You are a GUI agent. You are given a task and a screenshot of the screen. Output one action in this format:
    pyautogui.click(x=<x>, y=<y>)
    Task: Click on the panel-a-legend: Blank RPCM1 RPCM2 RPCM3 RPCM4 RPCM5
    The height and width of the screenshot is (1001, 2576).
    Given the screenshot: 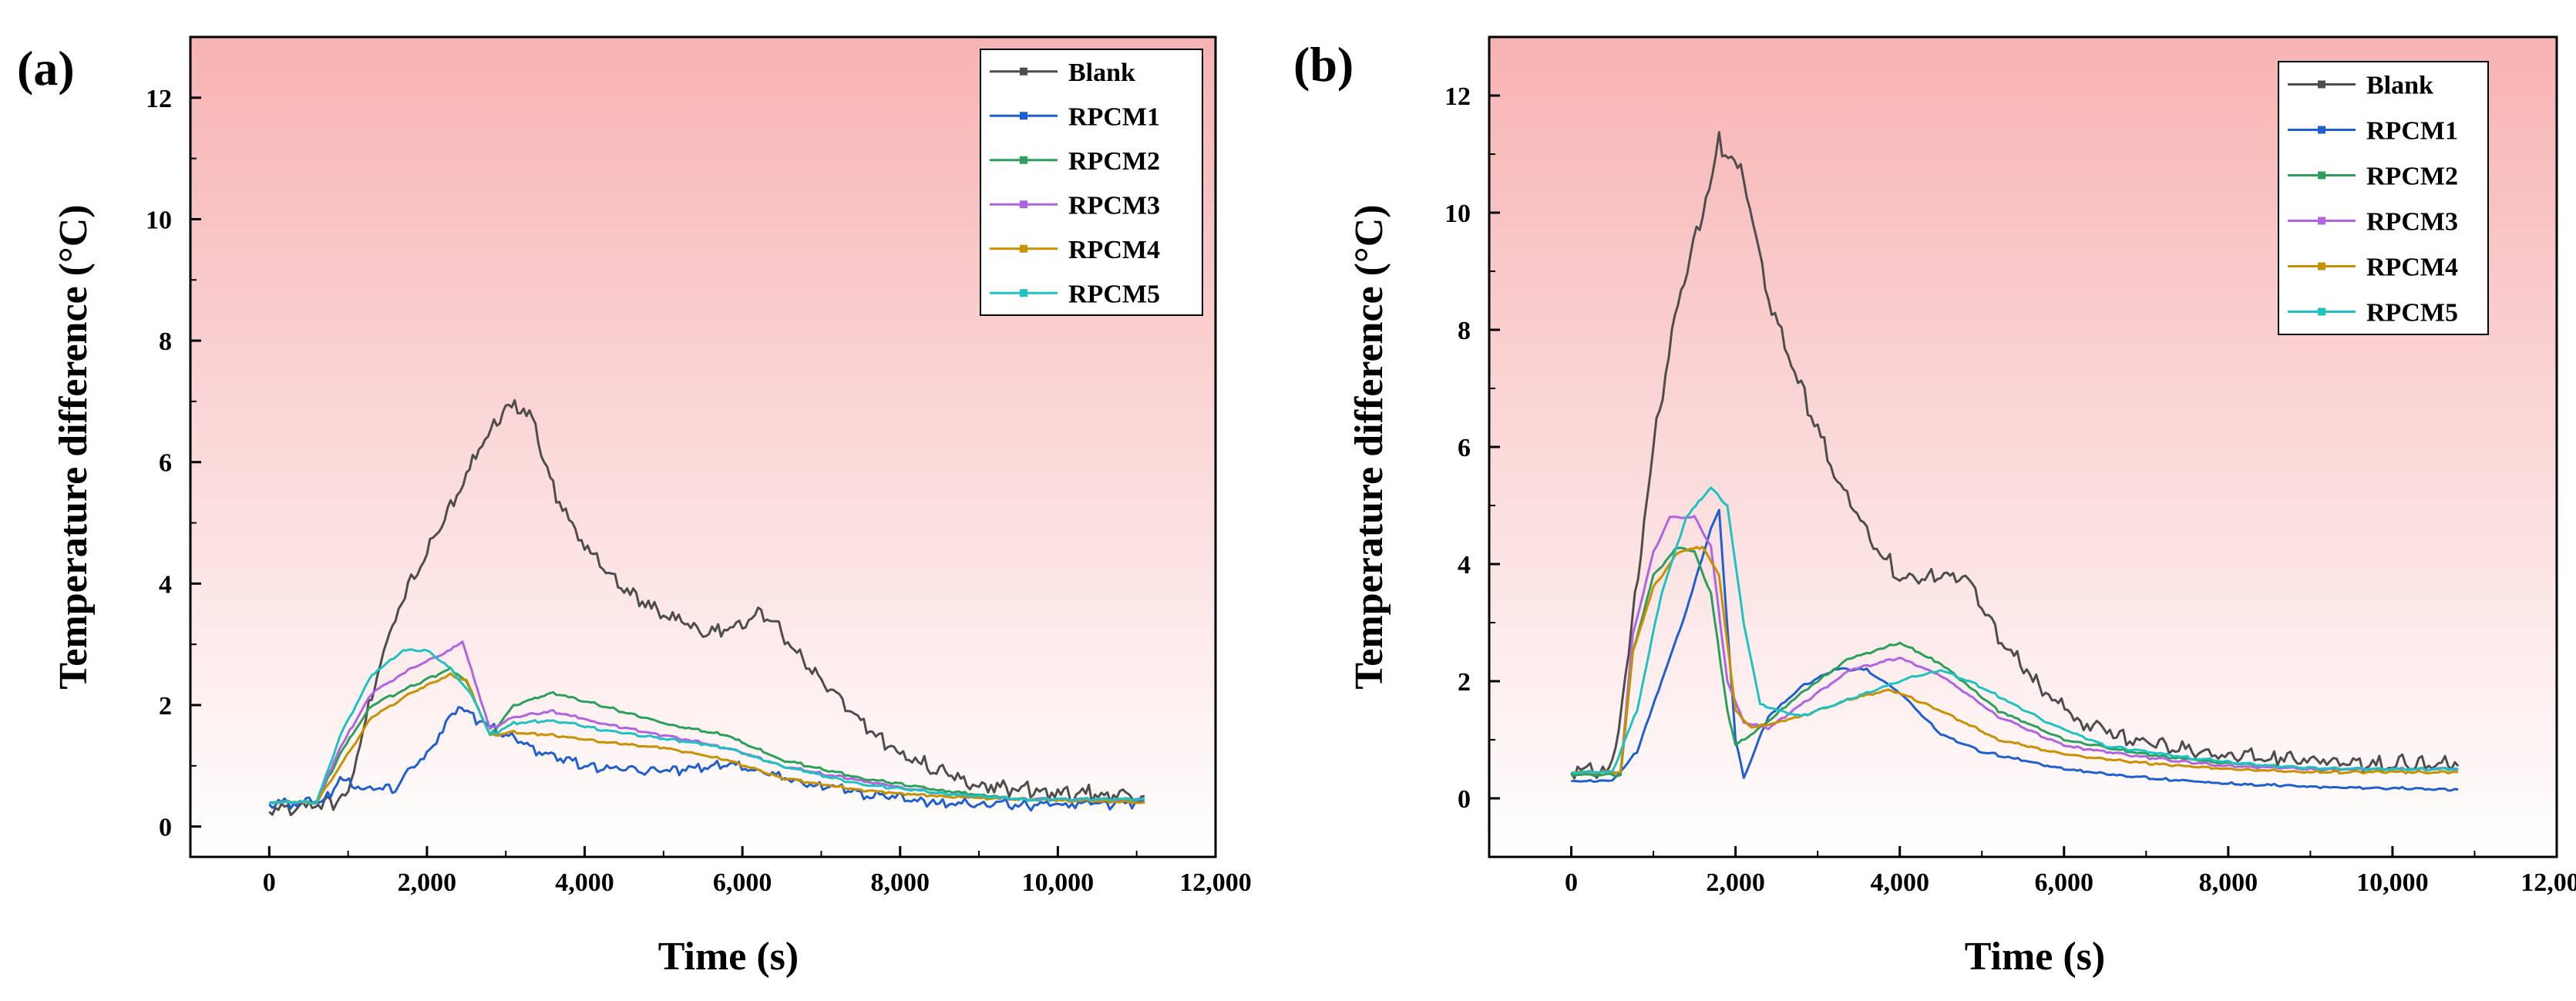 What is the action you would take?
    pyautogui.click(x=1091, y=182)
    